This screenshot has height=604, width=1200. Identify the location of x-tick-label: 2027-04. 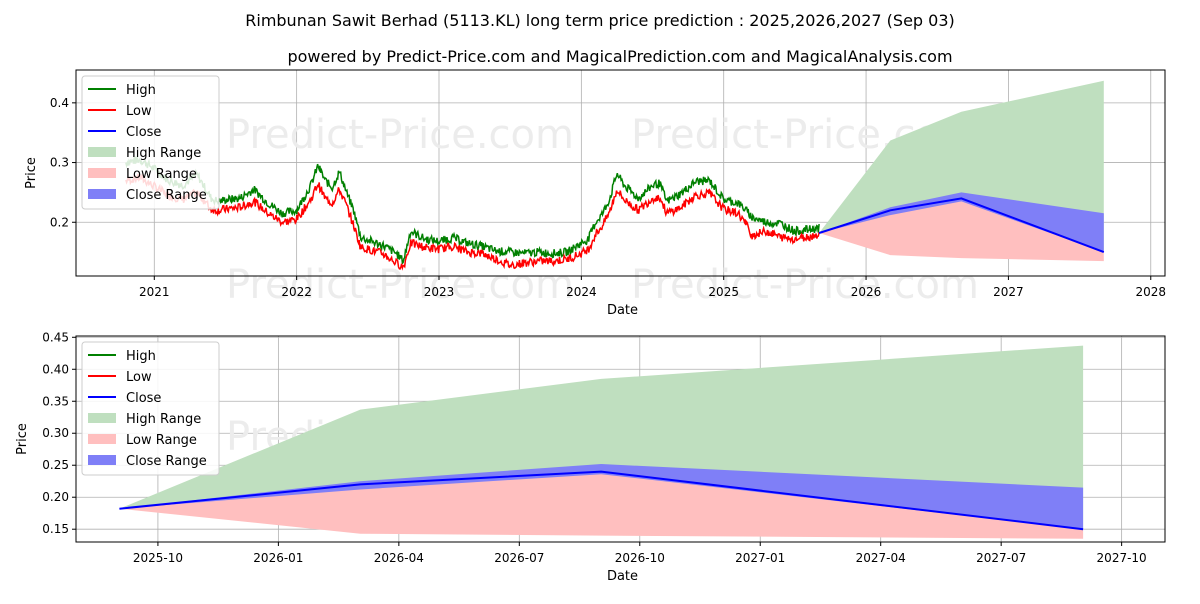
(881, 558).